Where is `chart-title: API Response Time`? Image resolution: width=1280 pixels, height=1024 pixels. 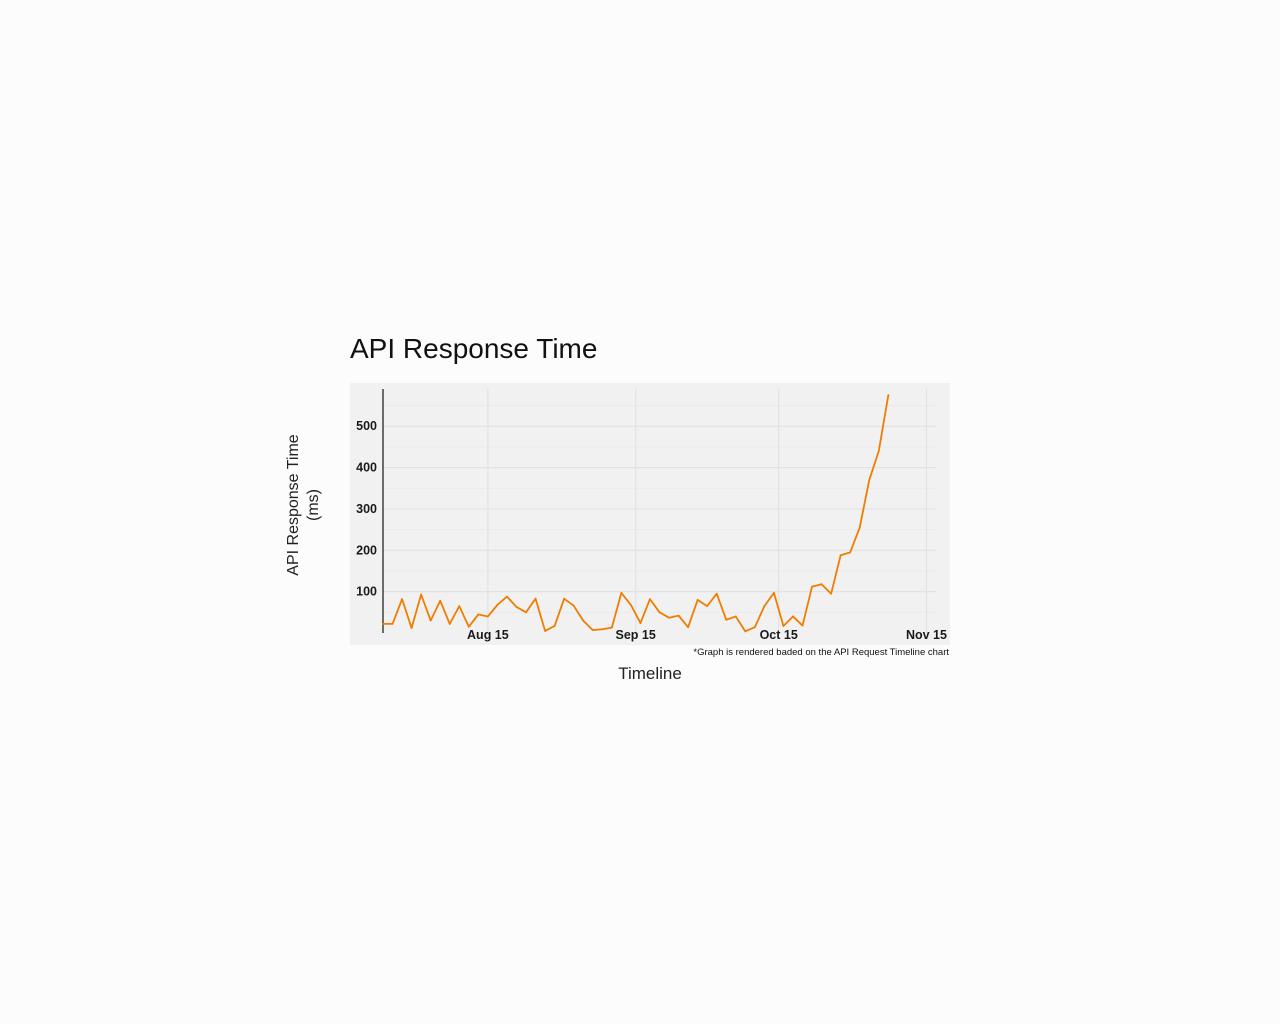
chart-title: API Response Time is located at coordinates (474, 348).